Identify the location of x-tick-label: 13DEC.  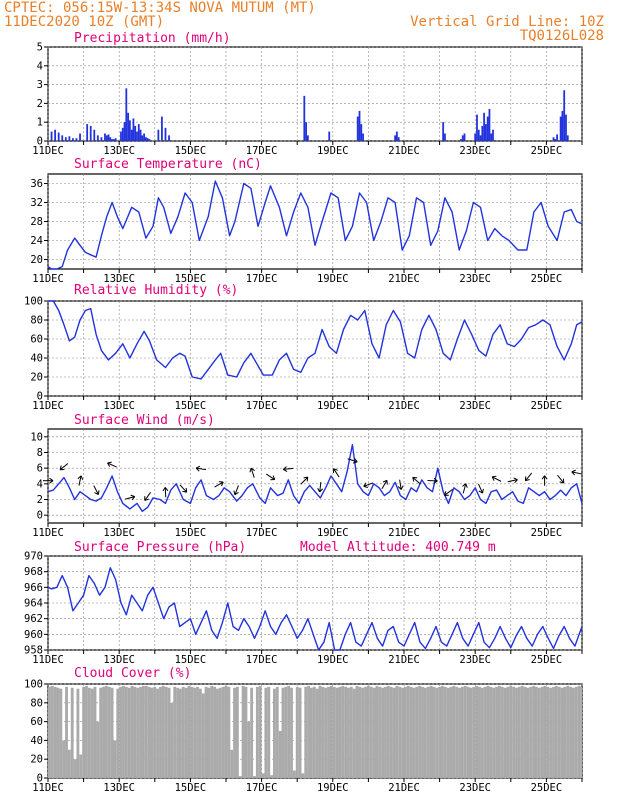
(119, 660).